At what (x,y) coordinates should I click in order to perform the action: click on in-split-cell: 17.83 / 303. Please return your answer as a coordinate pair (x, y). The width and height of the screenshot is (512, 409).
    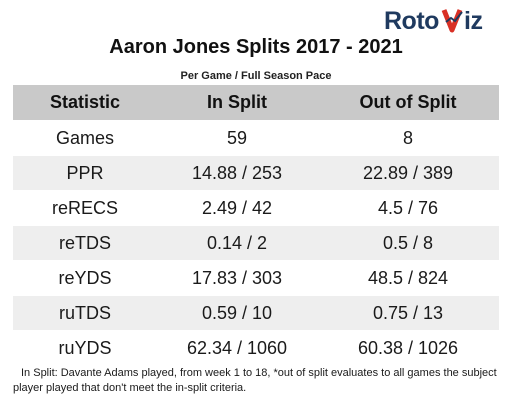
    Looking at the image, I should click on (237, 278).